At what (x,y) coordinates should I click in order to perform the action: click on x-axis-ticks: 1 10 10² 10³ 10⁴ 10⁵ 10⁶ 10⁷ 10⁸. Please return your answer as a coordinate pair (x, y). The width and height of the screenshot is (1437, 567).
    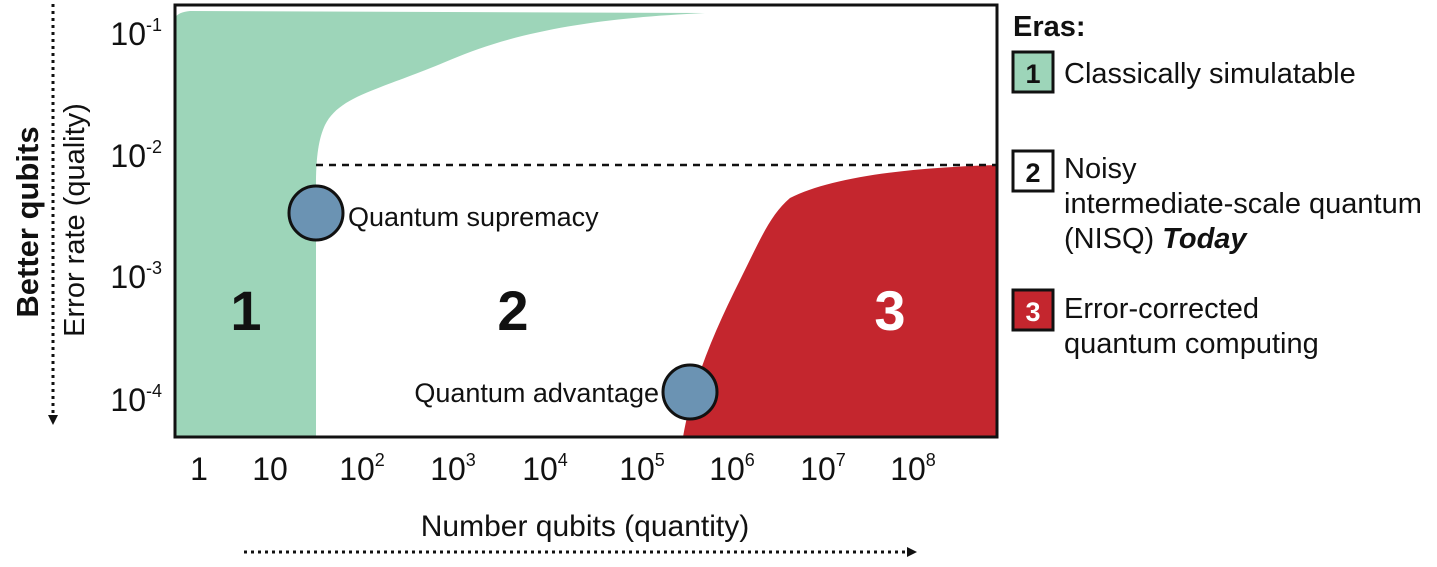
    Looking at the image, I should click on (563, 468).